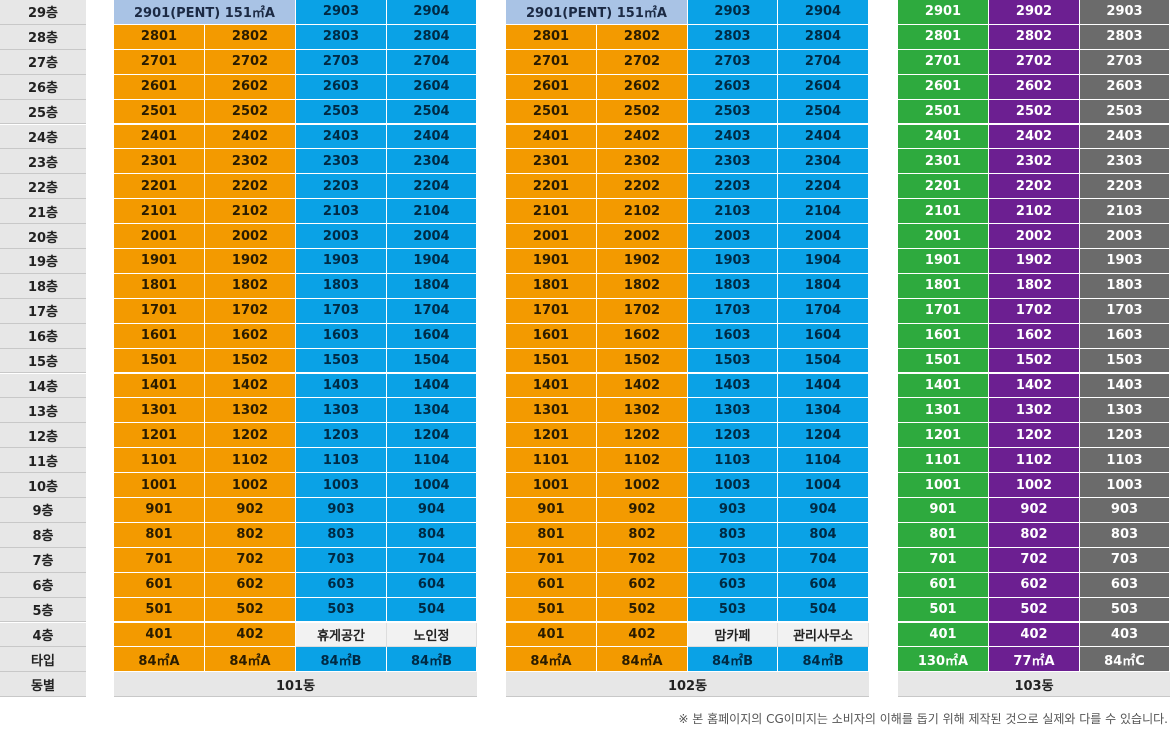 Image resolution: width=1170 pixels, height=740 pixels. I want to click on floor-label: 29층, so click(43, 12).